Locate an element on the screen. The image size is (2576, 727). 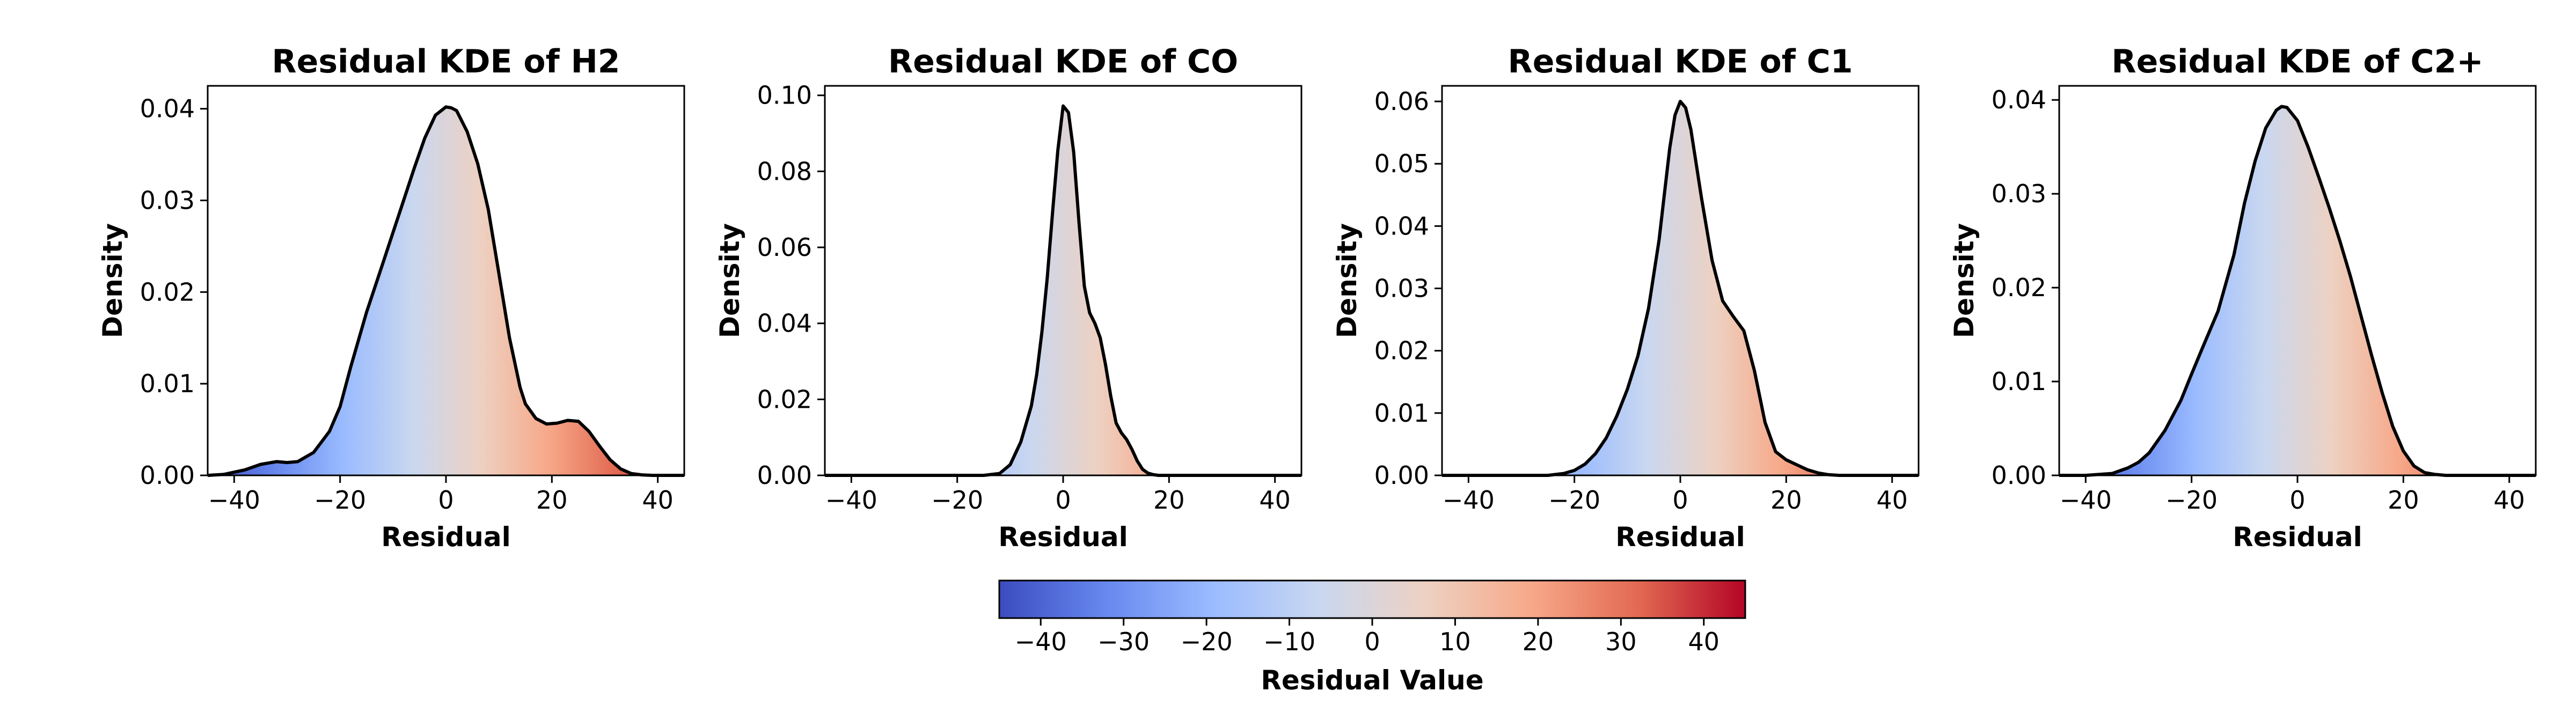
colorbar-tick-label: 30 is located at coordinates (1621, 641).